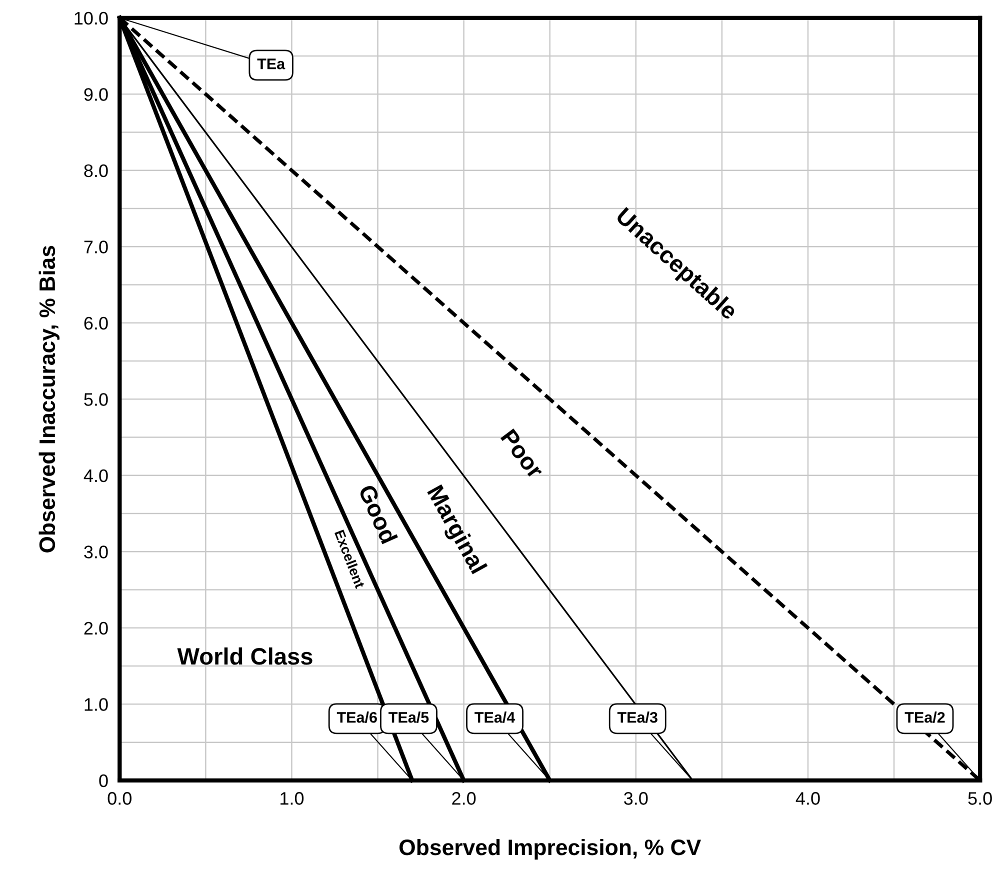  Describe the element at coordinates (408, 717) in the screenshot. I see `annotation: TEa/5` at that location.